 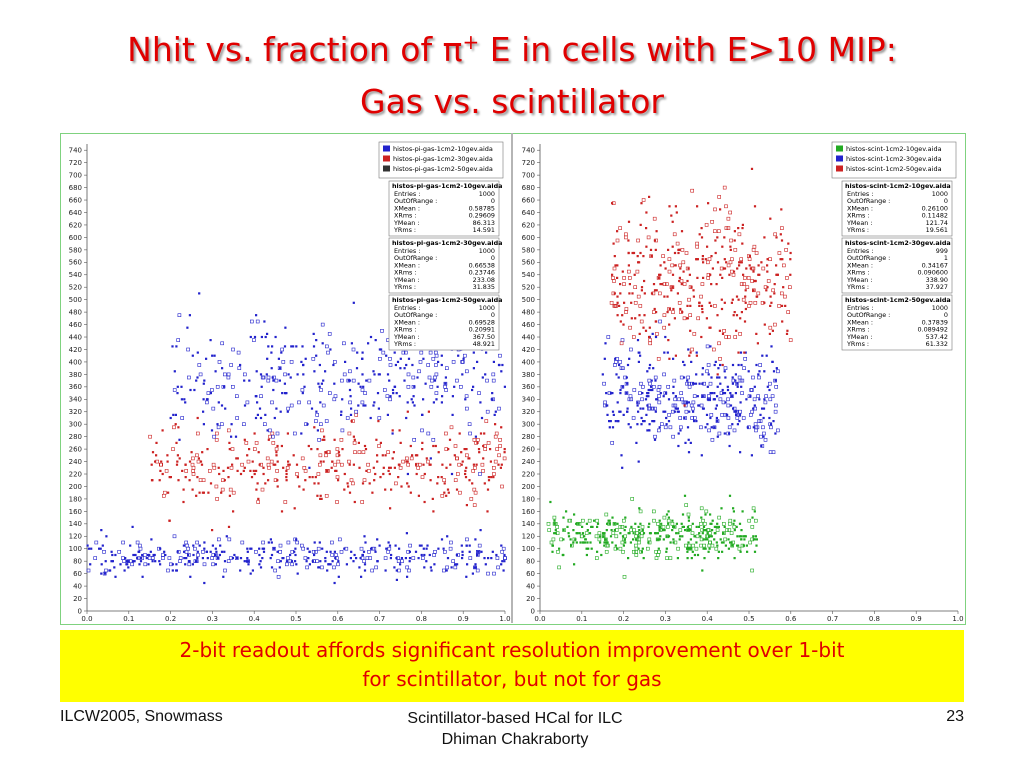 I want to click on stats-title: histos-scint-1cm2-50gev.aida, so click(x=898, y=300).